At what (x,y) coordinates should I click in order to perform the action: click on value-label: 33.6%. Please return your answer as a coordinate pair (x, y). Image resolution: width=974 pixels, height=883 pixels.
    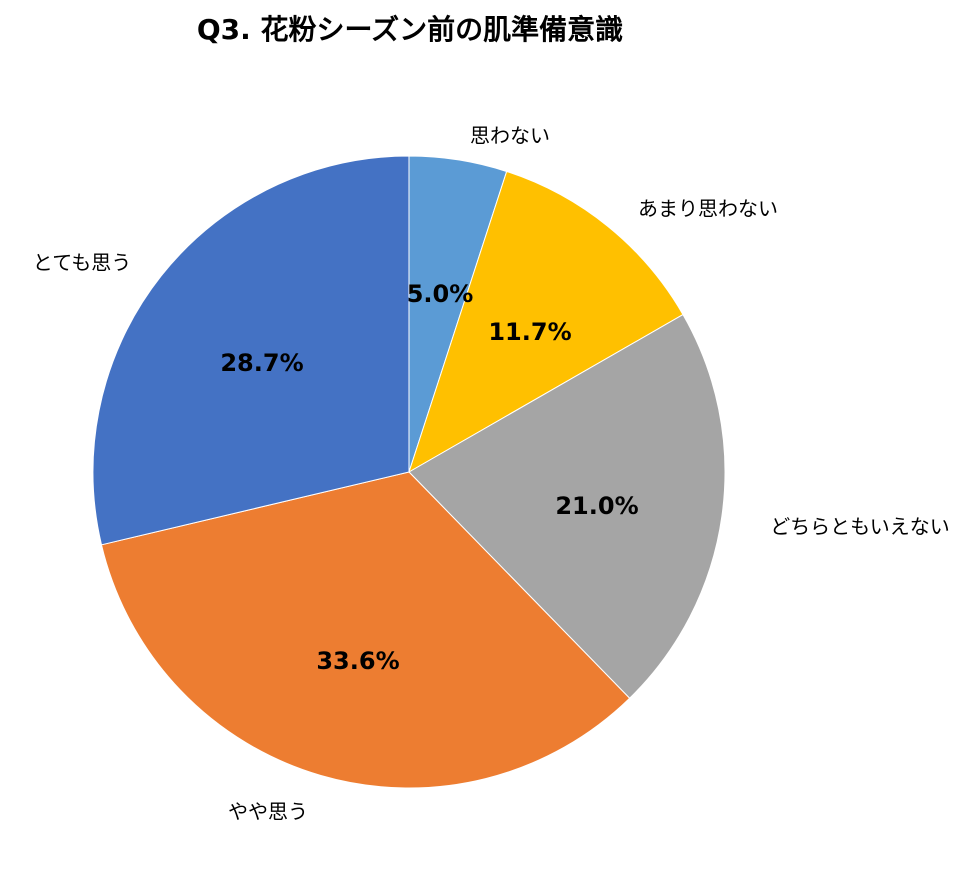
    Looking at the image, I should click on (357, 661).